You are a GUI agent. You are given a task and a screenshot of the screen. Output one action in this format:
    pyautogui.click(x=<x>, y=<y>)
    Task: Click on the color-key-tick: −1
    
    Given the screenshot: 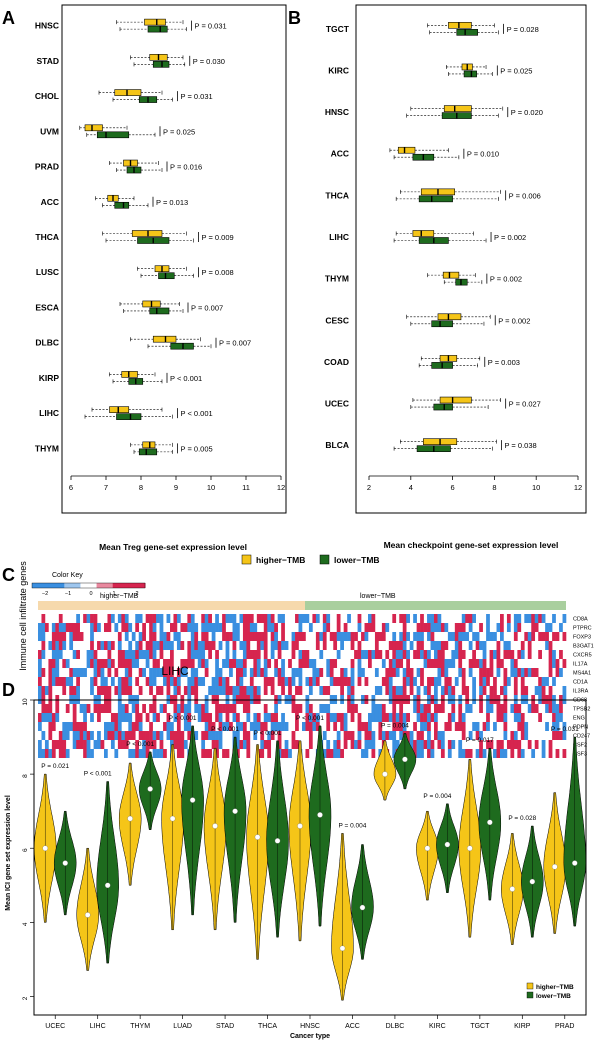 What is the action you would take?
    pyautogui.click(x=68, y=594)
    